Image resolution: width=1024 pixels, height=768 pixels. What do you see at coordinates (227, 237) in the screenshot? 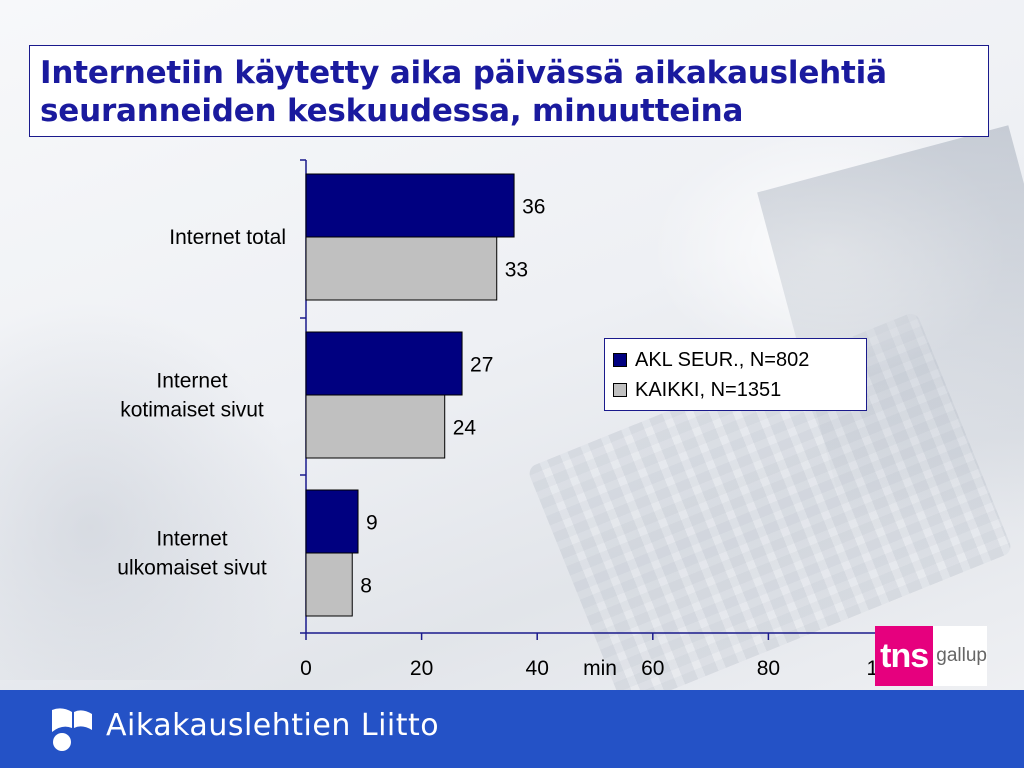
I see `category-label: Internet total` at bounding box center [227, 237].